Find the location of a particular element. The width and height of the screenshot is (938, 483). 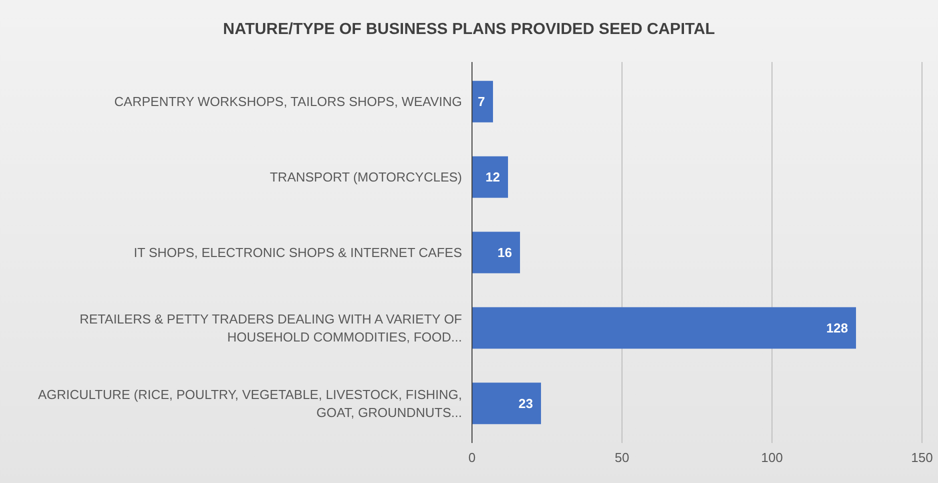

x-tick-label: 0 is located at coordinates (472, 458).